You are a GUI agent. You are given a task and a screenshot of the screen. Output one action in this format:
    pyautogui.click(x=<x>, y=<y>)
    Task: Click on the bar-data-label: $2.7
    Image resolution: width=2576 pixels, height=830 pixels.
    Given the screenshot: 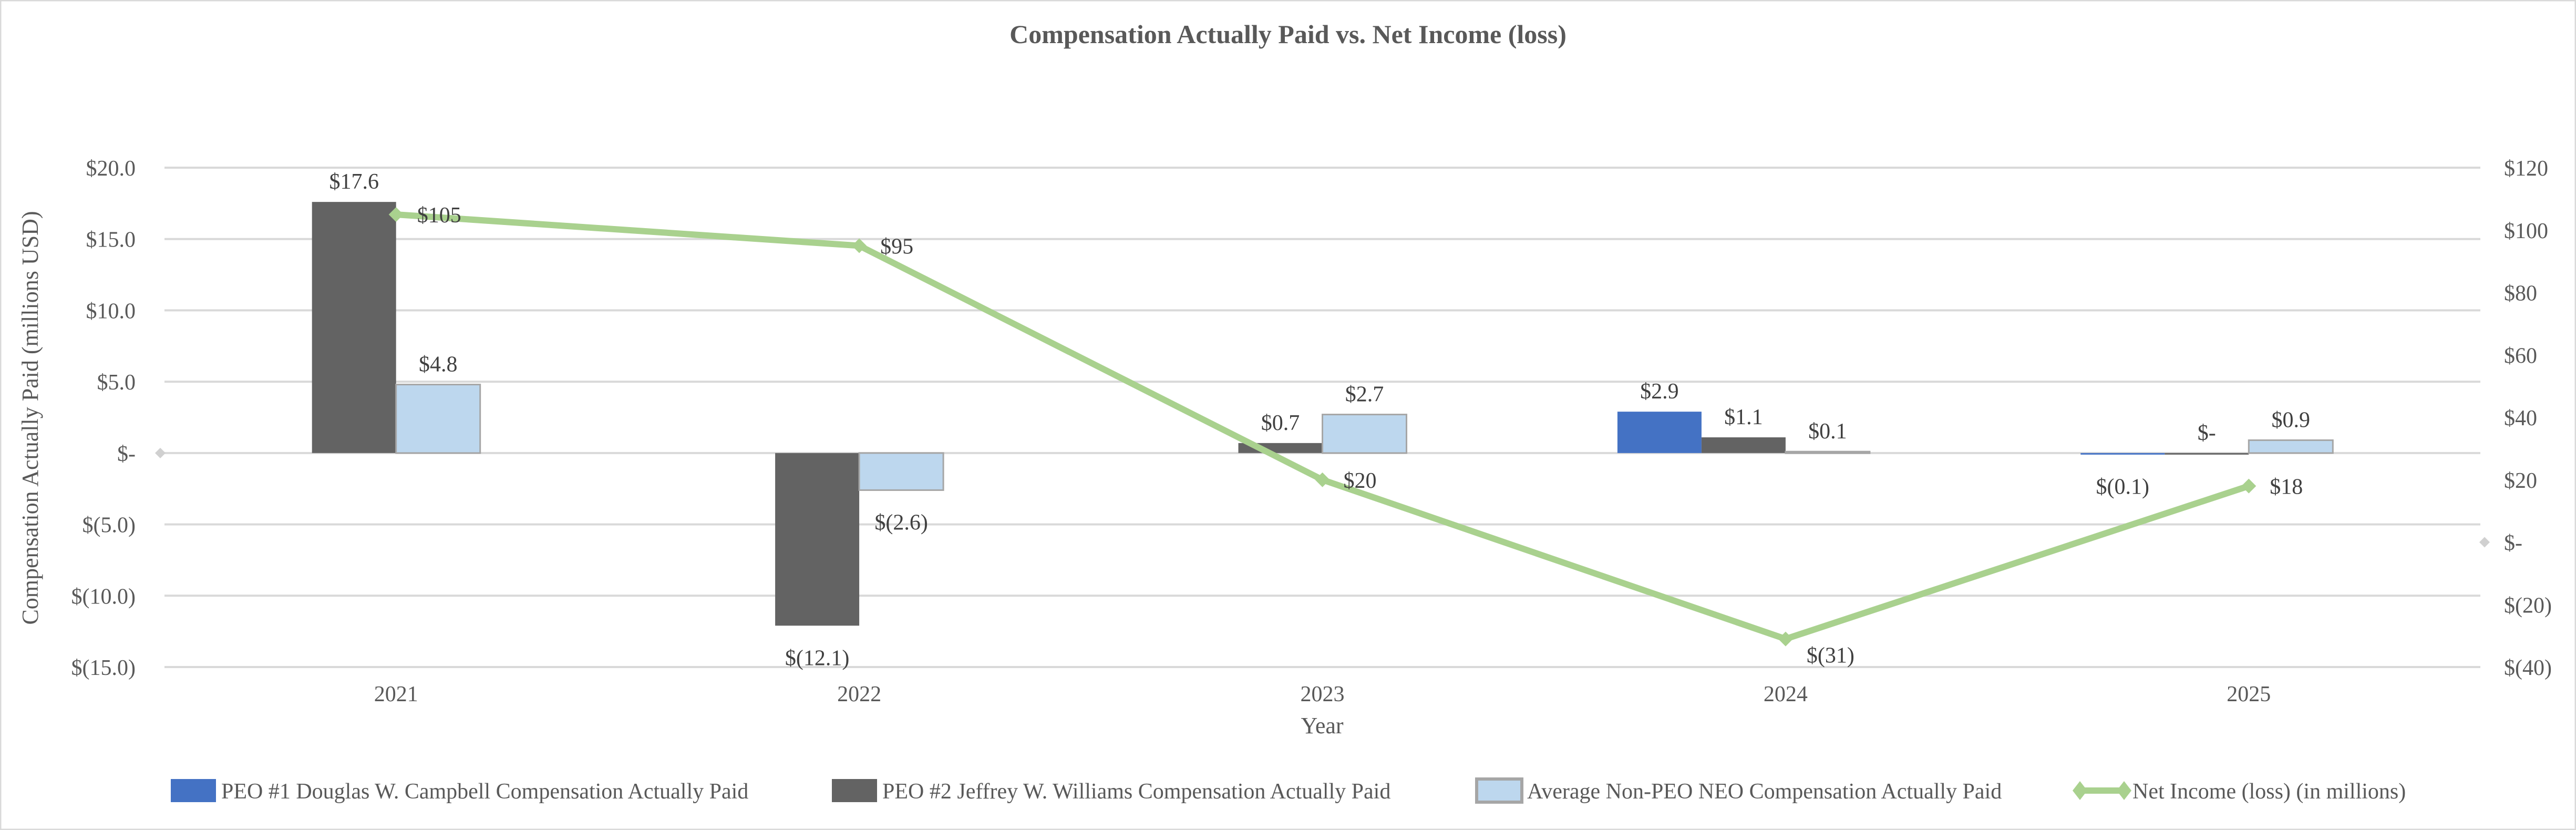 What is the action you would take?
    pyautogui.click(x=1364, y=395)
    